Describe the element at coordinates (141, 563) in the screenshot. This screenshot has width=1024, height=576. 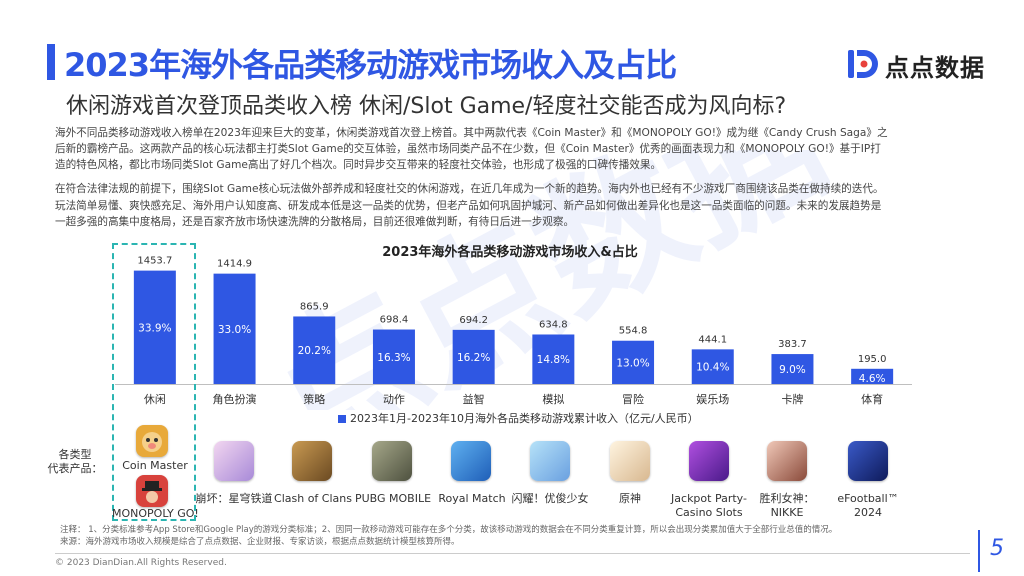
I see `copyright-text: © 2023 DianDian.All Rights Reserved.` at that location.